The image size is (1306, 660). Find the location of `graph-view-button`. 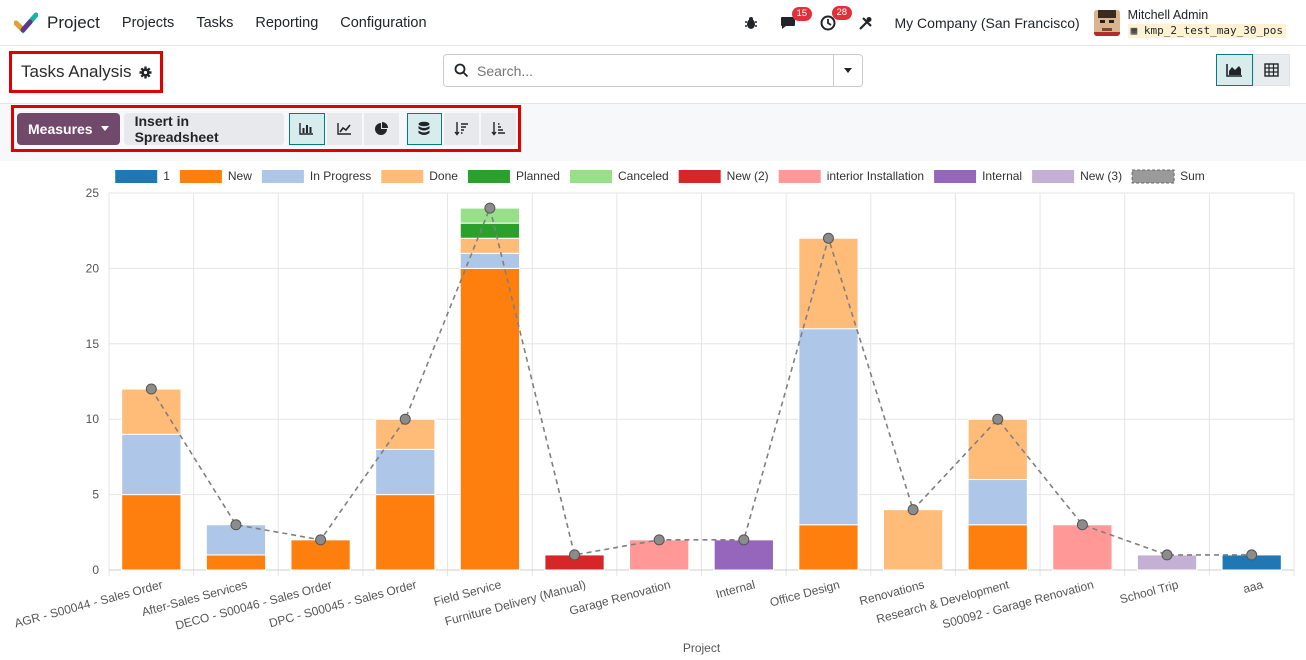

graph-view-button is located at coordinates (1234, 70).